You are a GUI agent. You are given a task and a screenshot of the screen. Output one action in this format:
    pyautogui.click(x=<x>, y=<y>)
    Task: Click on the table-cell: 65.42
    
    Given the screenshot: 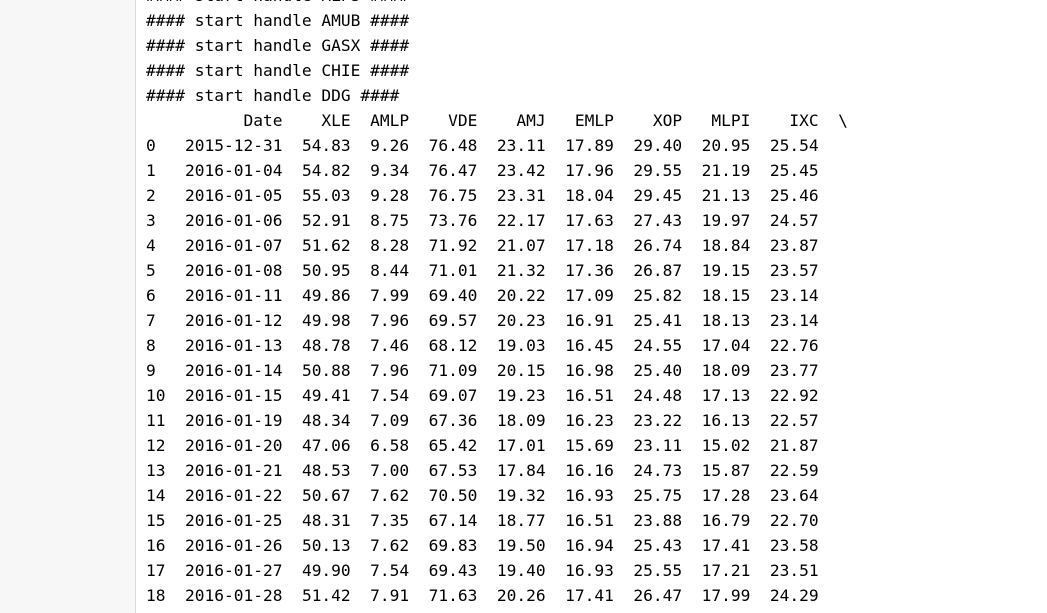 What is the action you would take?
    pyautogui.click(x=443, y=445)
    